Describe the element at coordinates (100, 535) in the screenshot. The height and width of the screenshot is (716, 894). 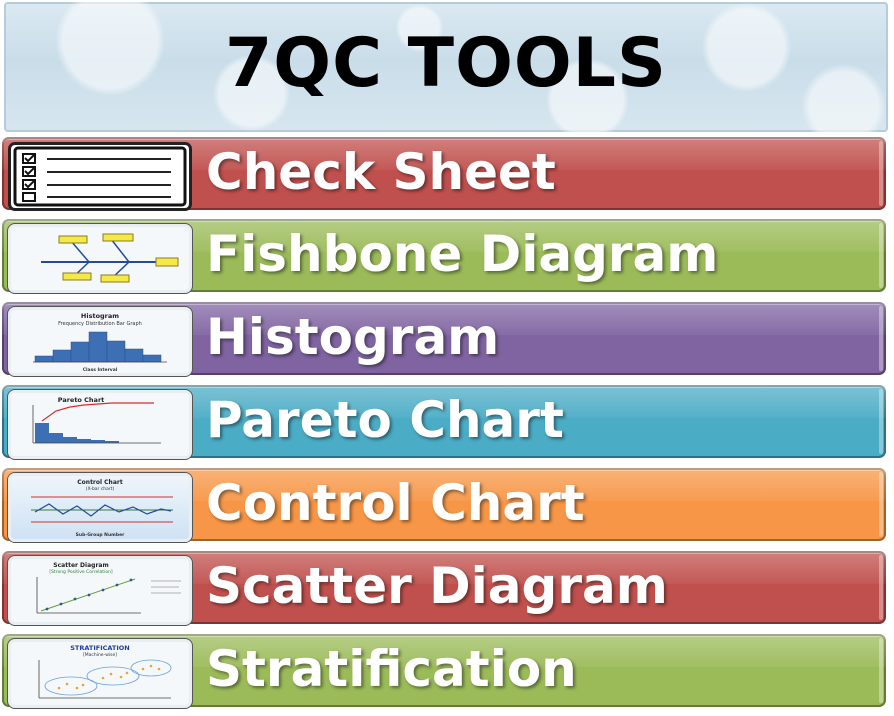
I see `control-thumb-xlabel: Sub-Group Number` at that location.